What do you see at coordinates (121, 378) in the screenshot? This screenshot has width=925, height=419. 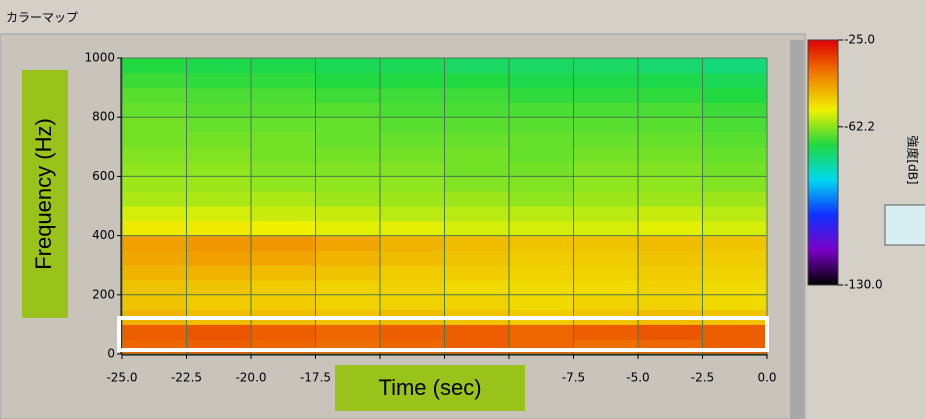 I see `x-tick-label: -25.0` at bounding box center [121, 378].